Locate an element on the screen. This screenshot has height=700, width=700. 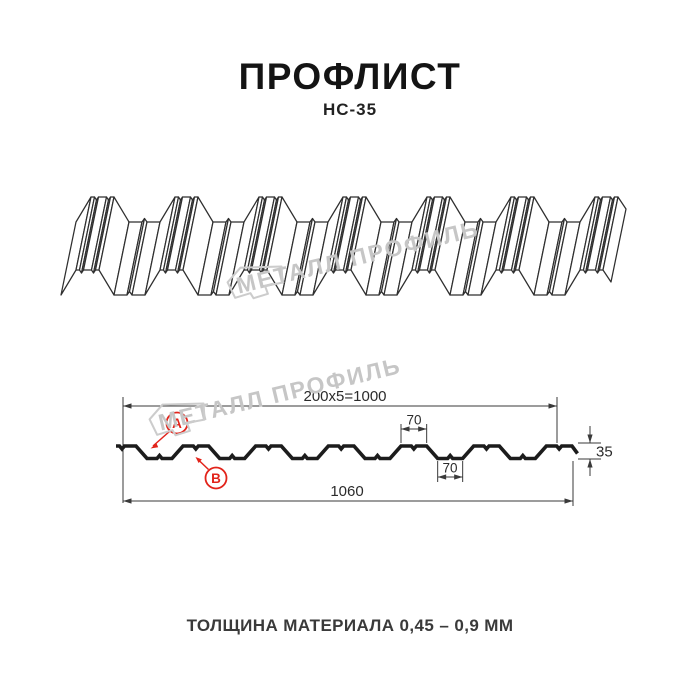
callout-a: А is located at coordinates (169, 430).